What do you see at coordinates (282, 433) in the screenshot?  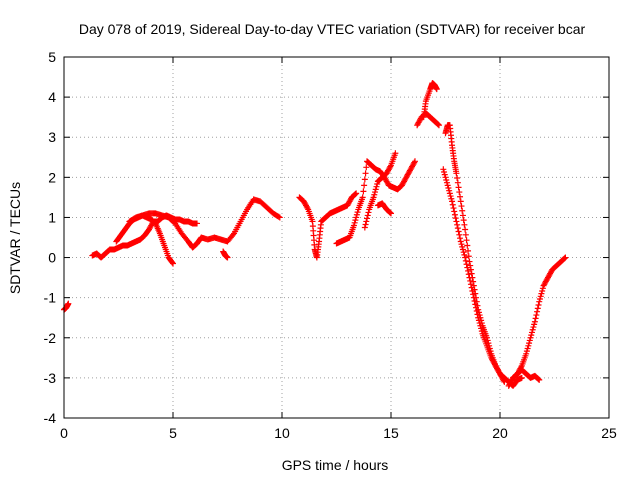 I see `x-tick-label: 10` at bounding box center [282, 433].